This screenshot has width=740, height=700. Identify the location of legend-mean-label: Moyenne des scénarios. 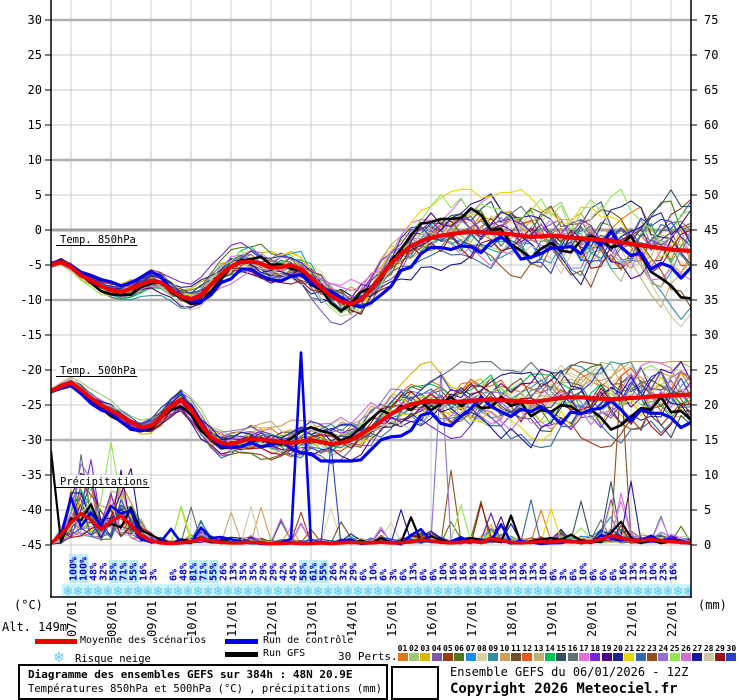
(143, 640).